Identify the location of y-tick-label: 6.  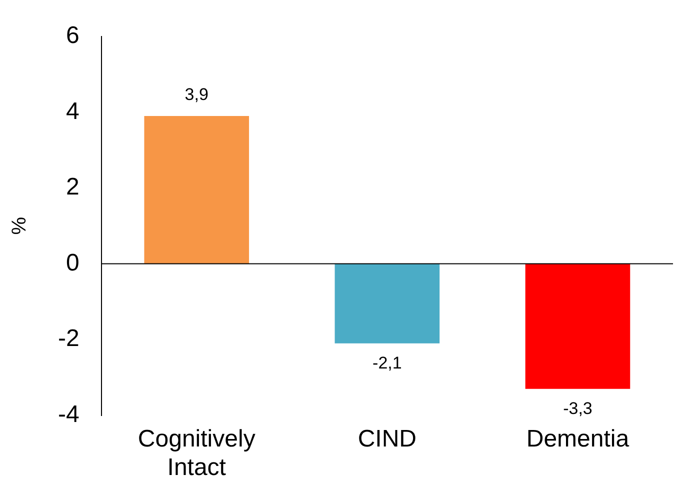
(73, 36).